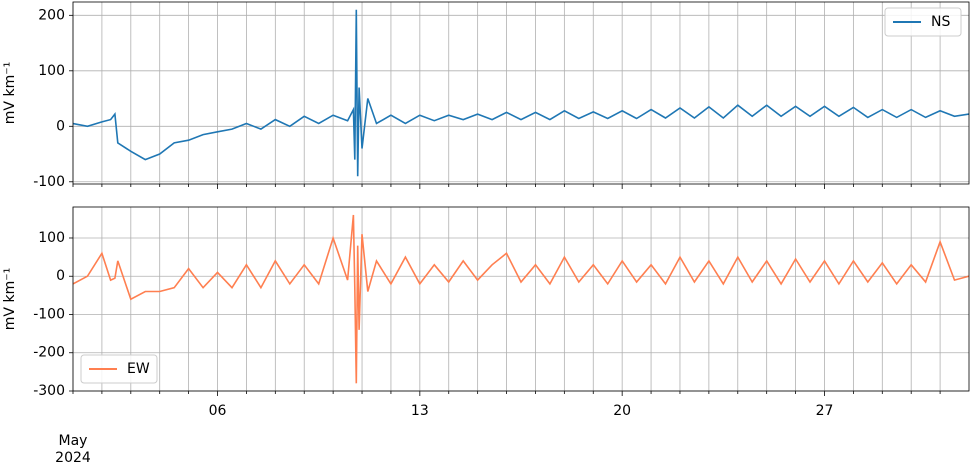 This screenshot has height=464, width=971. What do you see at coordinates (49, 391) in the screenshot?
I see `y-tick-label: -300` at bounding box center [49, 391].